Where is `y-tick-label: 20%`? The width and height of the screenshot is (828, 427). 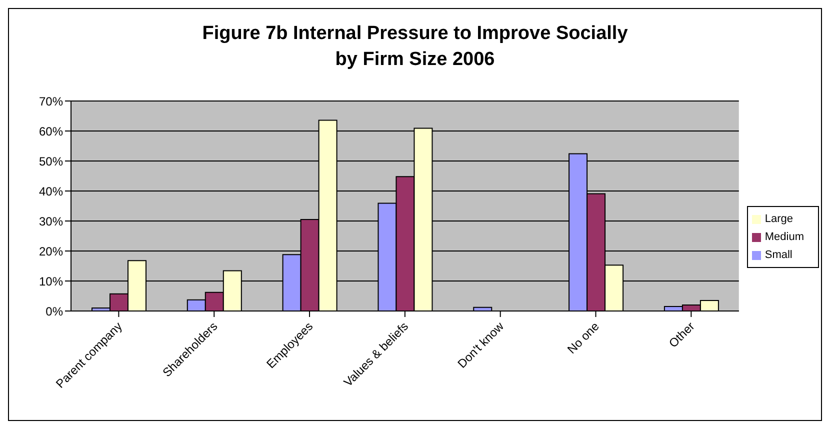 y-tick-label: 20% is located at coordinates (51, 251).